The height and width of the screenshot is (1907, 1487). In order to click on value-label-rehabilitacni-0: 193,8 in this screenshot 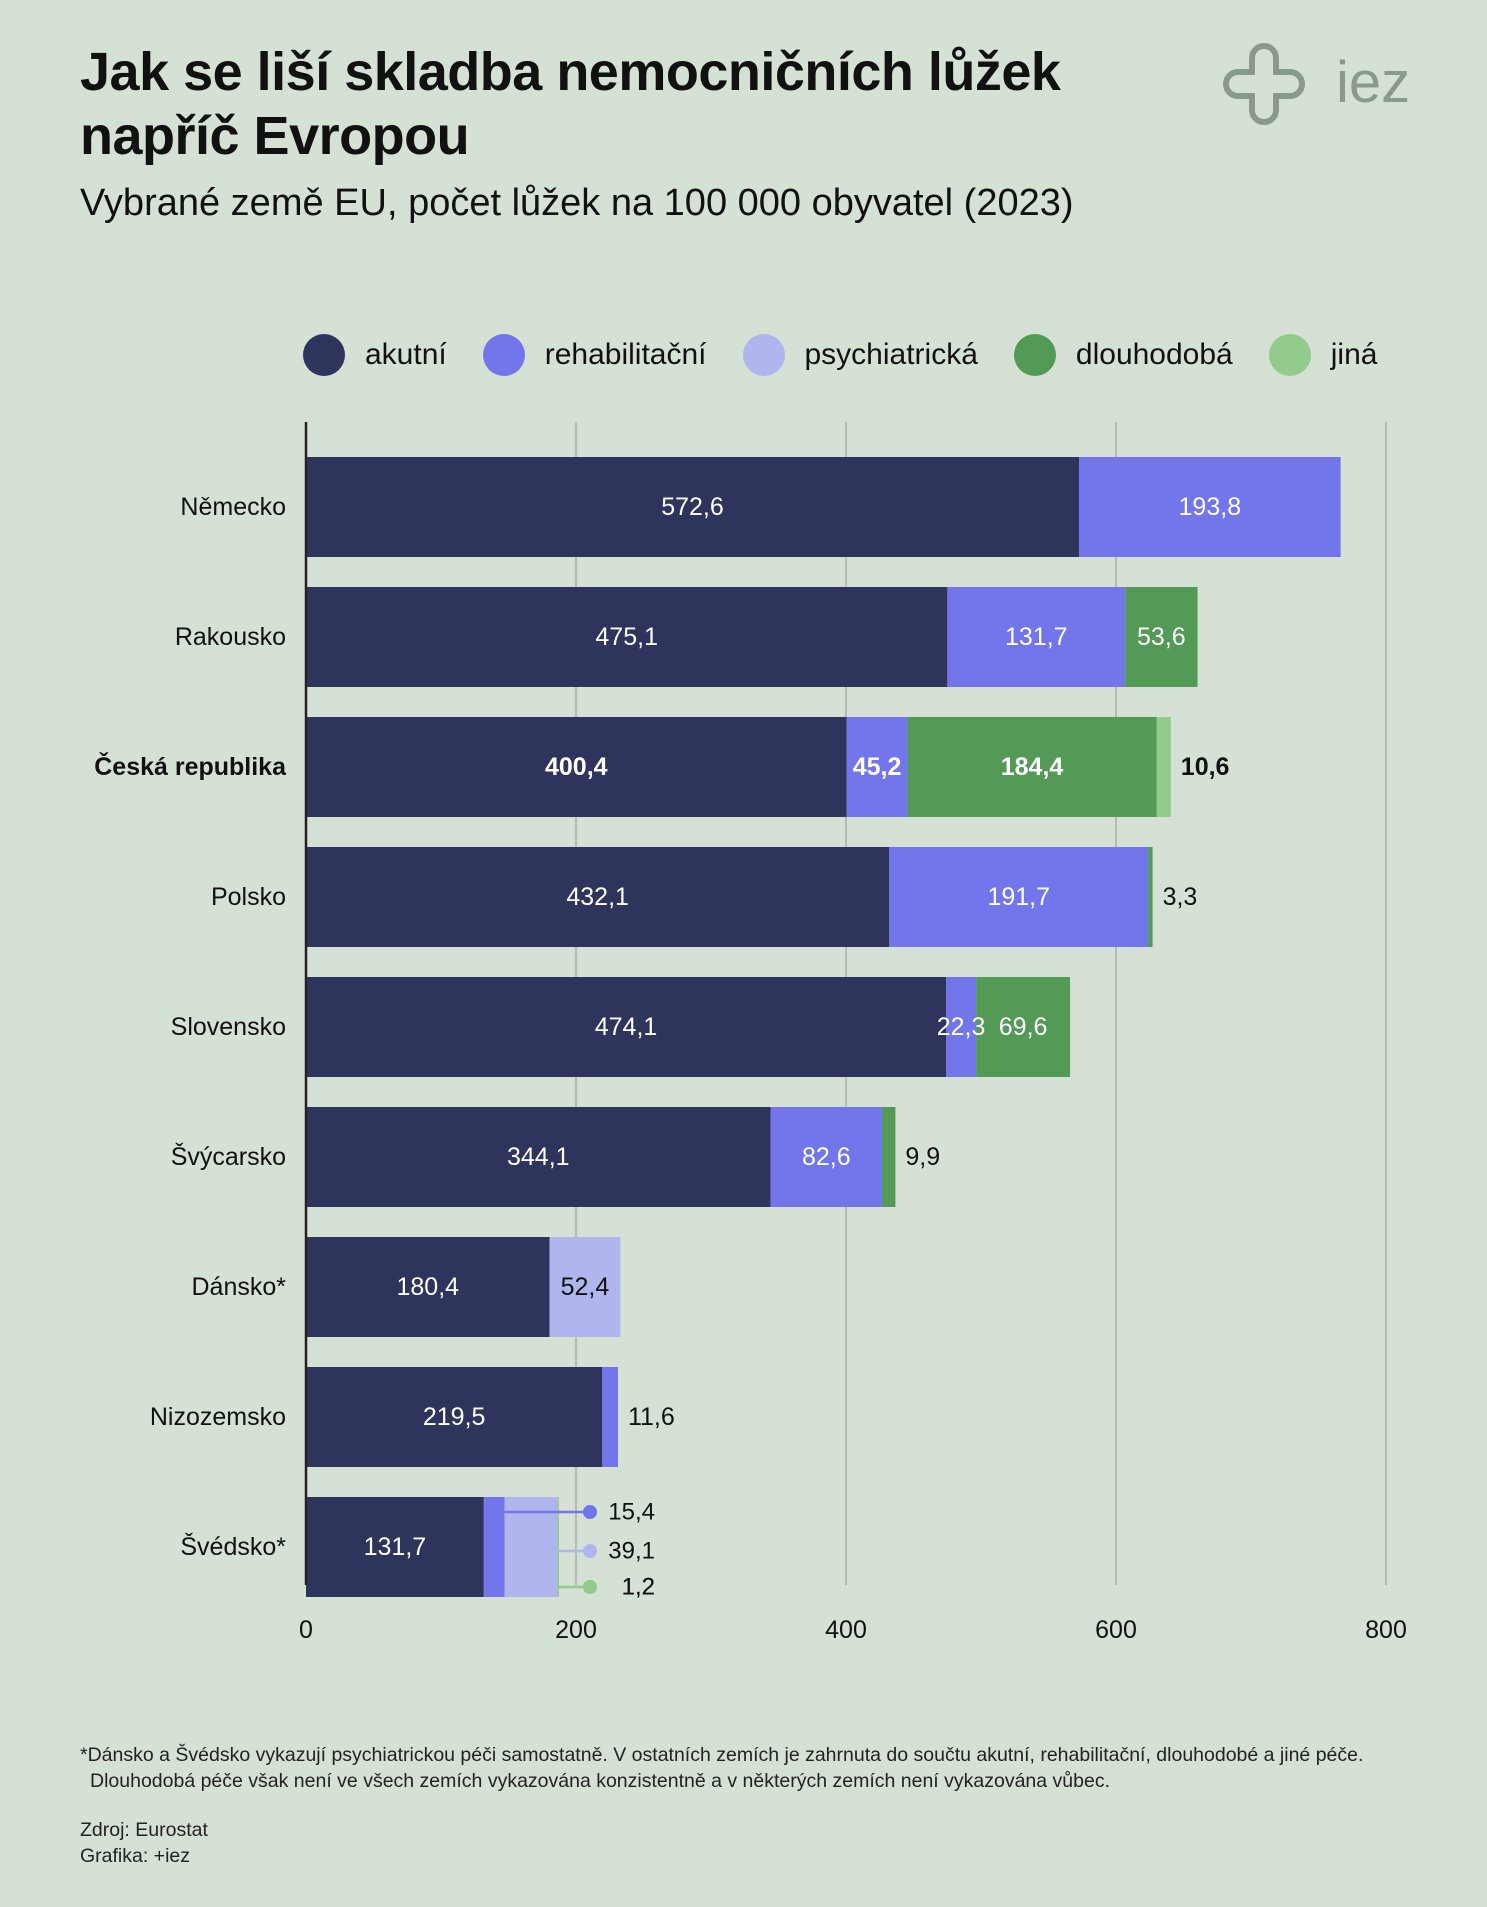, I will do `click(1210, 507)`.